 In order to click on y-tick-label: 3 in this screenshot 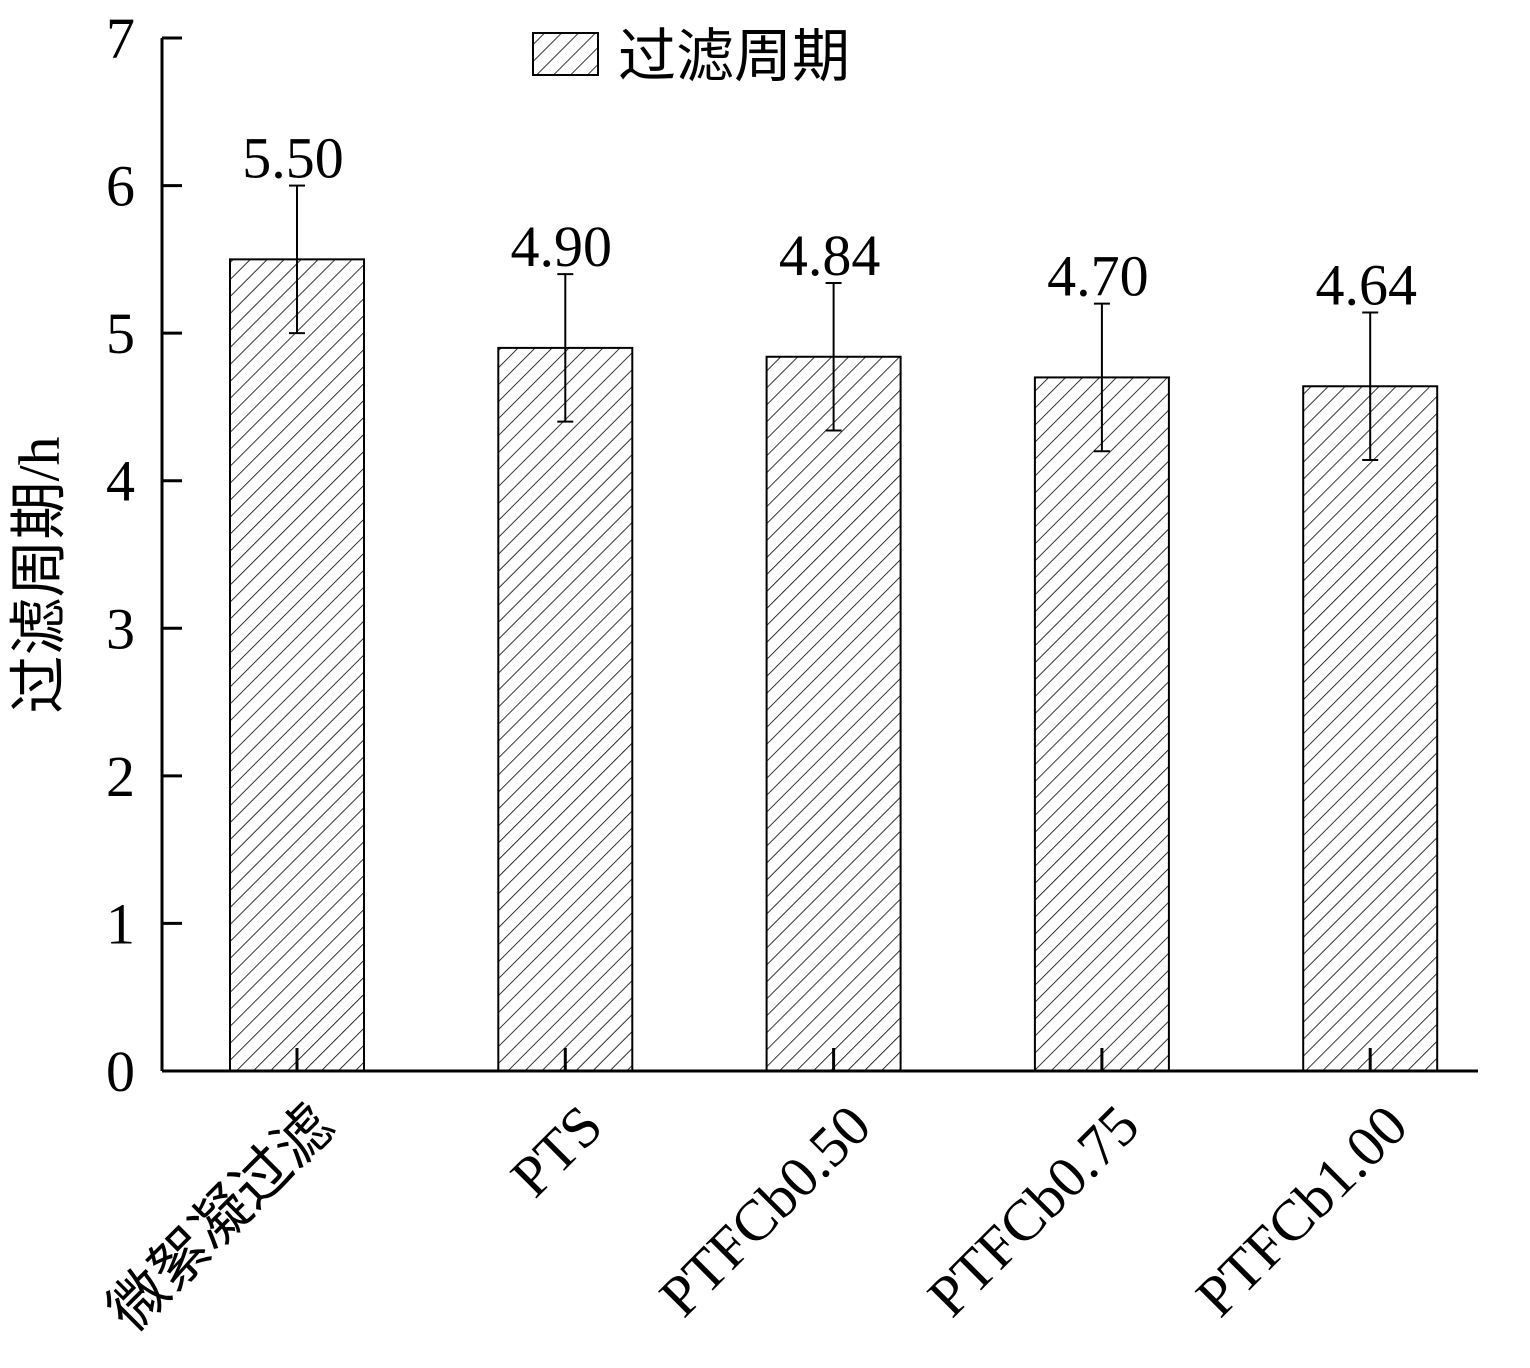, I will do `click(120, 628)`.